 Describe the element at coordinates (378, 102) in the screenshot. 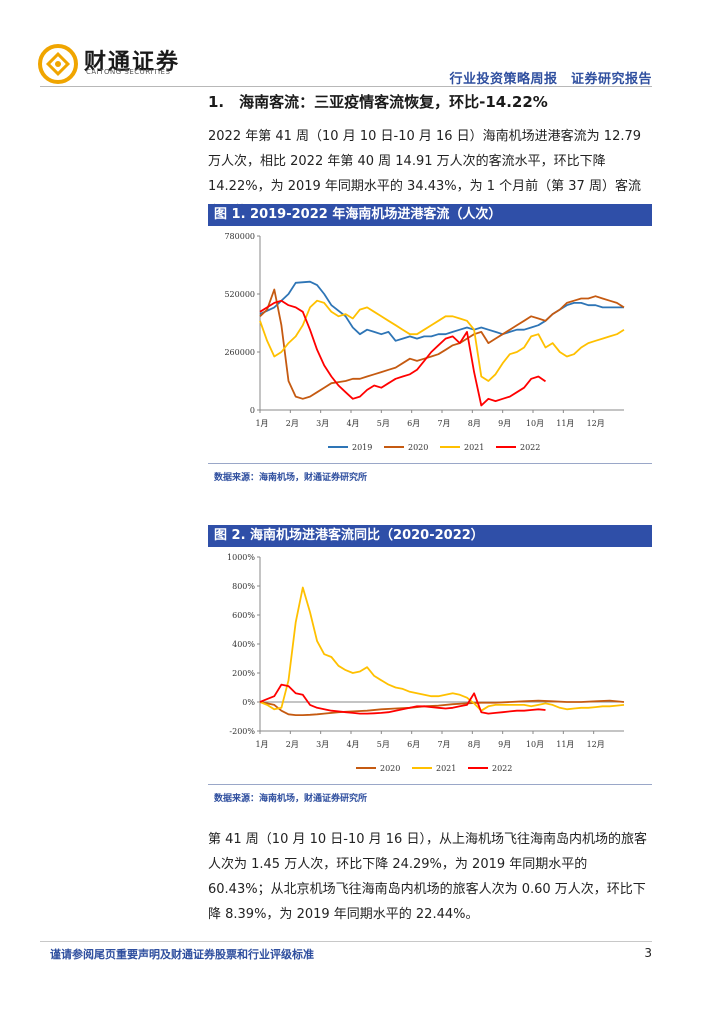

I see `section-title: 1. 海南客流：三亚疫情客流恢复，环比-14.22%` at that location.